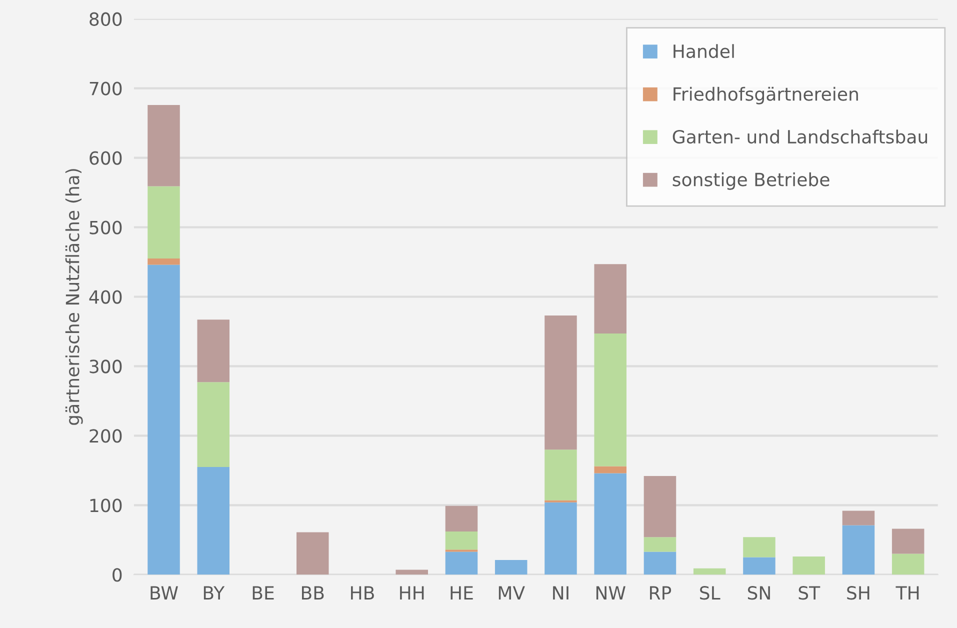  What do you see at coordinates (611, 593) in the screenshot?
I see `x-tick-label: NW` at bounding box center [611, 593].